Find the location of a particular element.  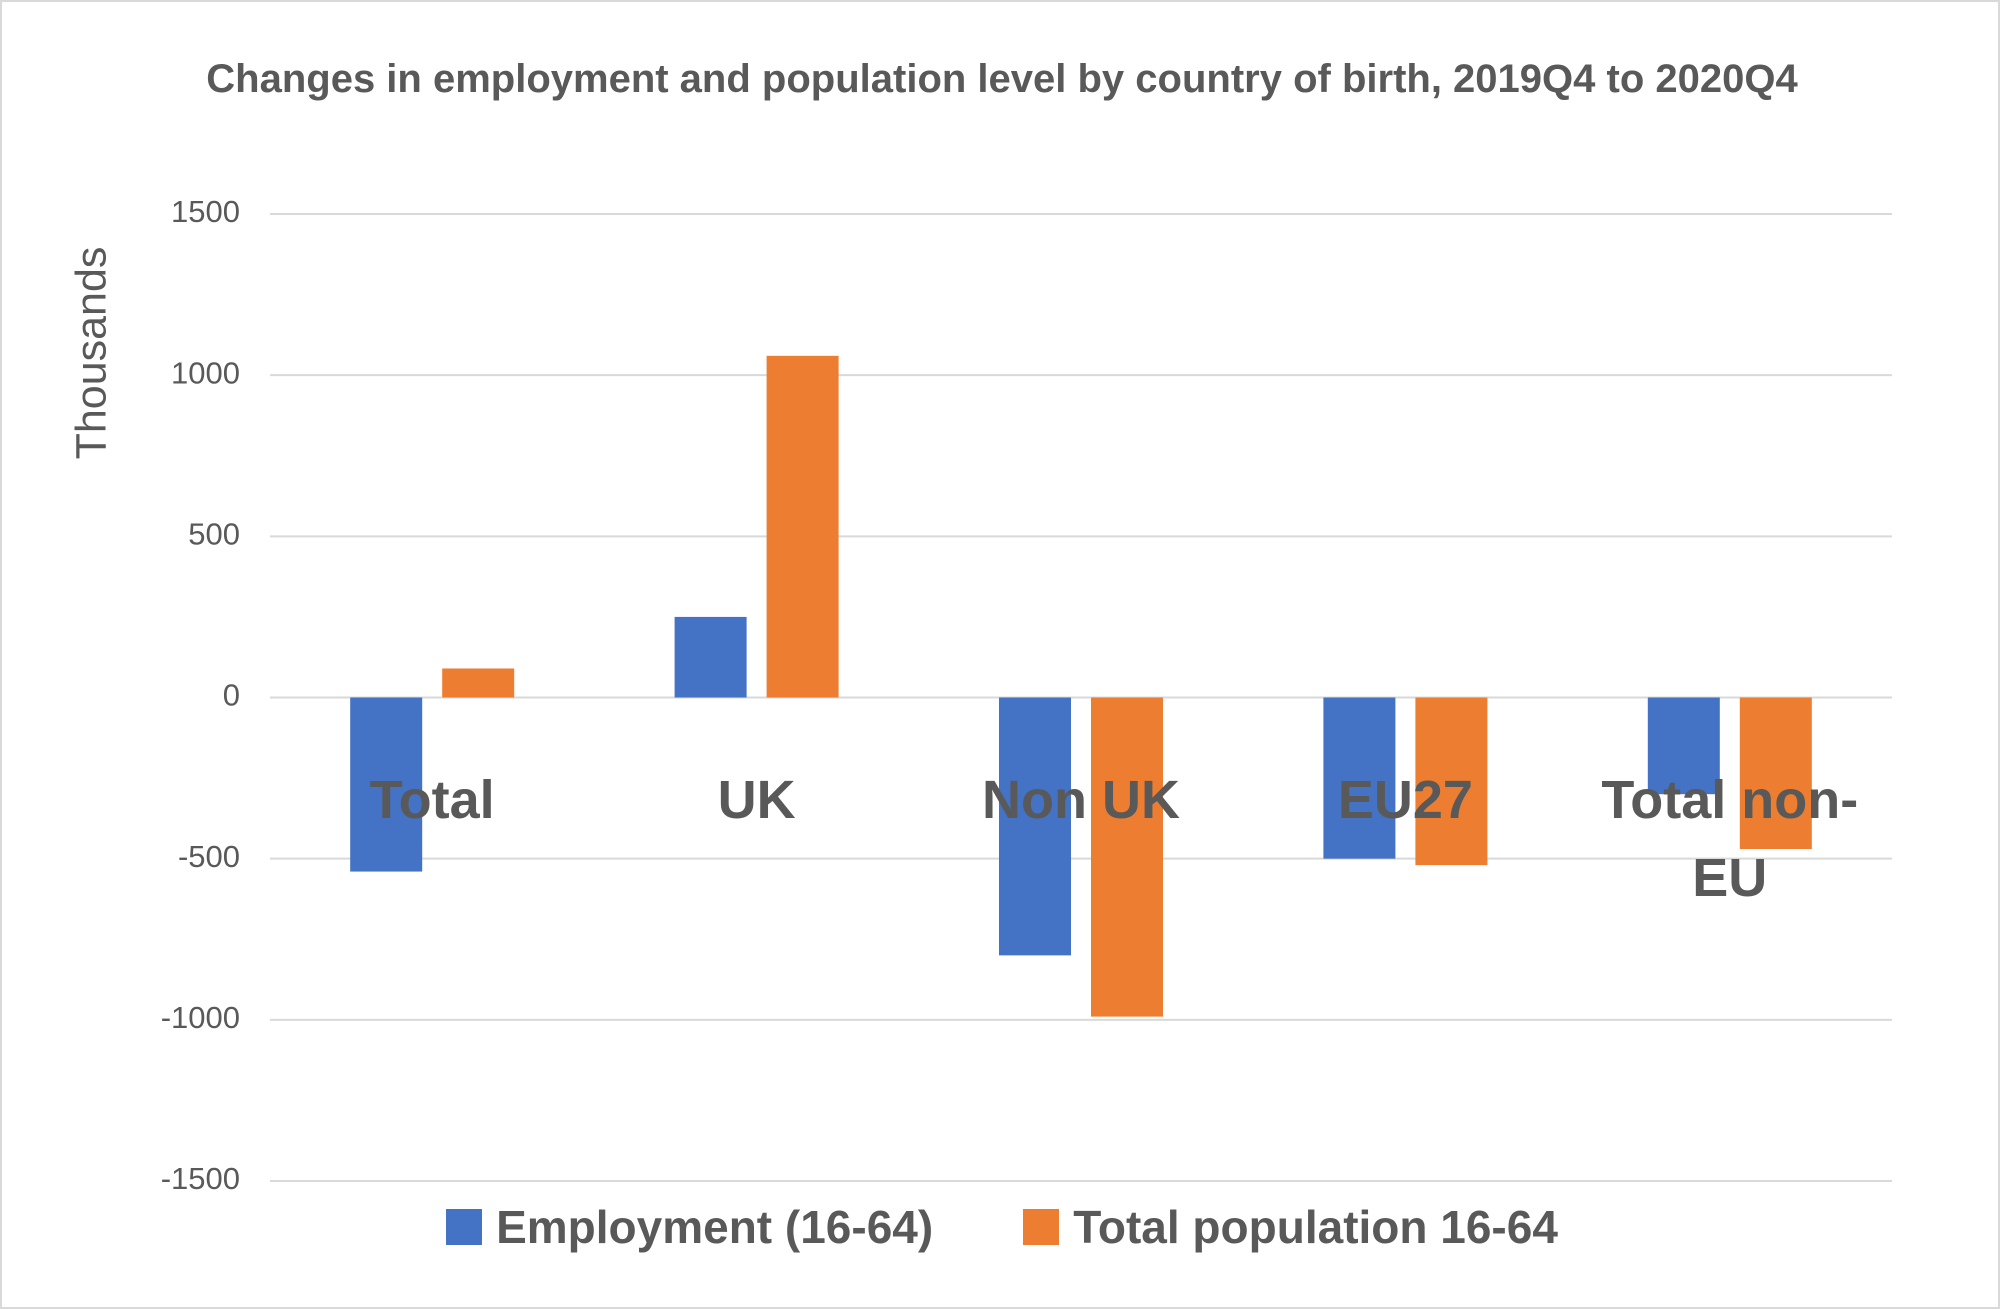

x-tick-label: UK is located at coordinates (756, 799).